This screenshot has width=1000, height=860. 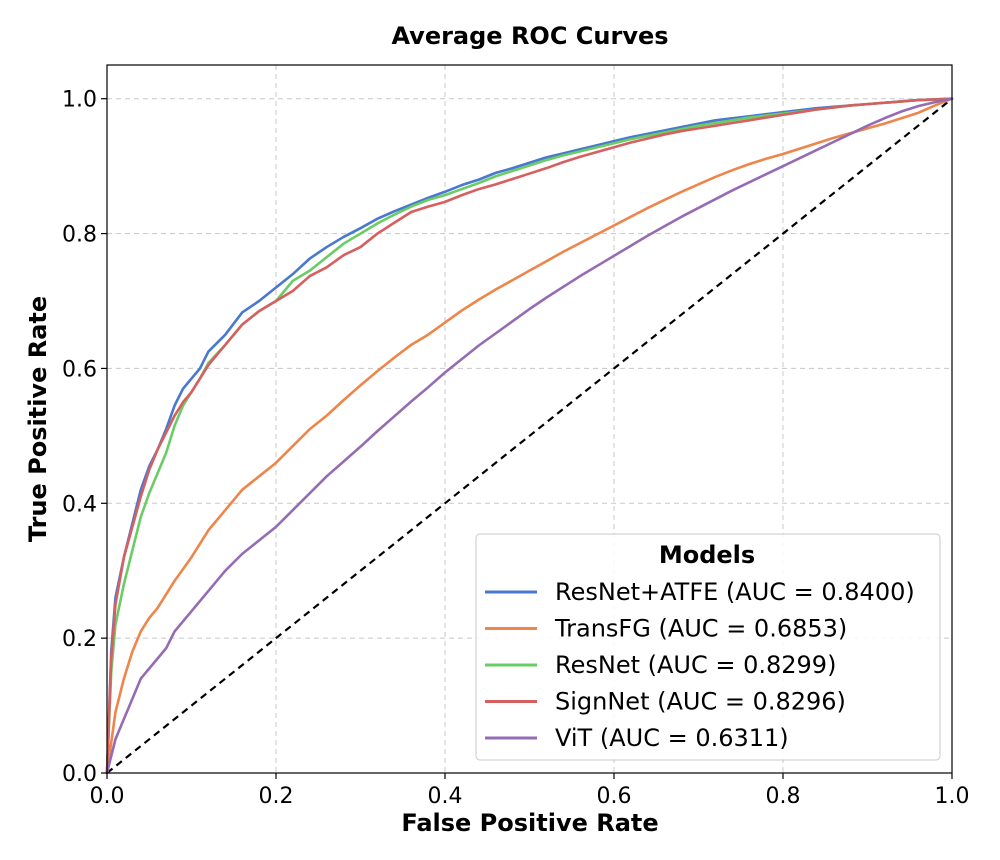 I want to click on y-tick-label: 0.0, so click(x=79, y=774).